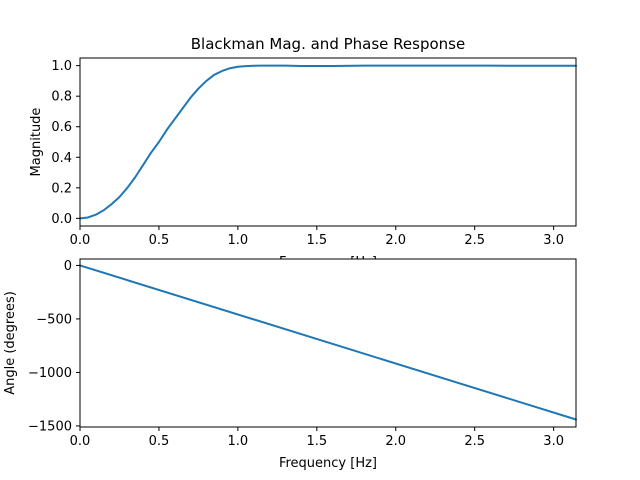 The width and height of the screenshot is (640, 480). I want to click on phase-x-axis-label: Frequency [Hz], so click(328, 463).